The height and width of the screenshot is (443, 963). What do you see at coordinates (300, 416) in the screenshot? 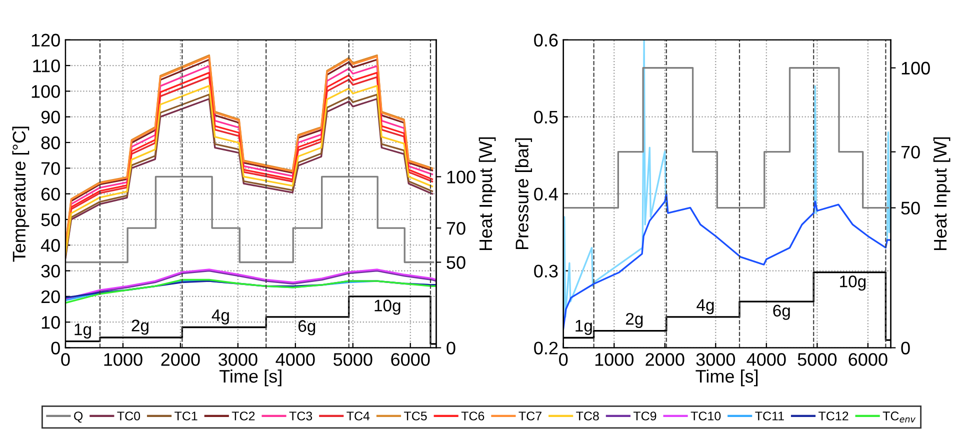
I see `legend-label: TC3` at bounding box center [300, 416].